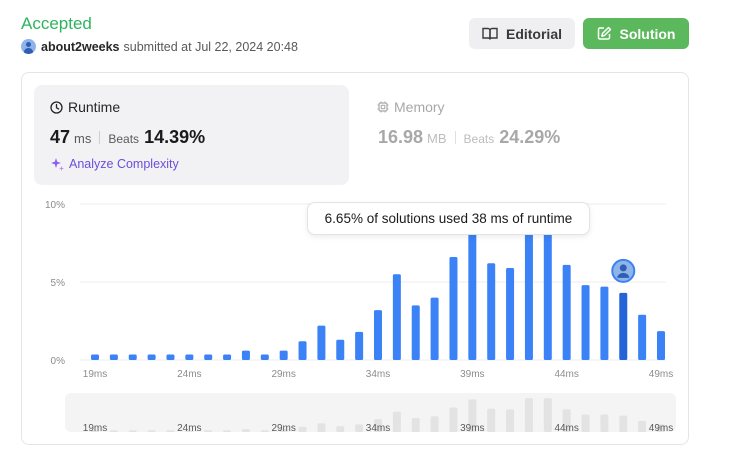  I want to click on memory-tab: Memory, so click(411, 107).